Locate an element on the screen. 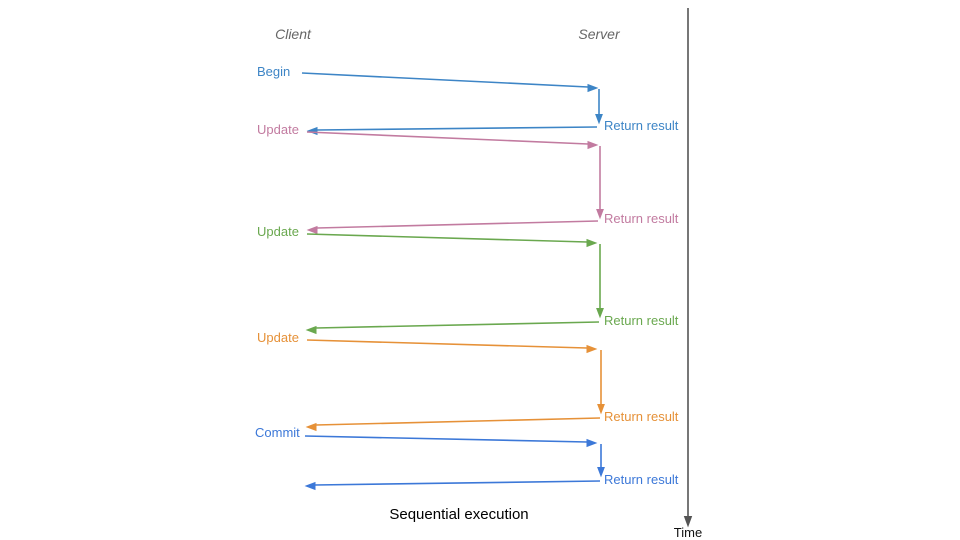 This screenshot has width=960, height=540. op-update-2-return-line is located at coordinates (457, 325).